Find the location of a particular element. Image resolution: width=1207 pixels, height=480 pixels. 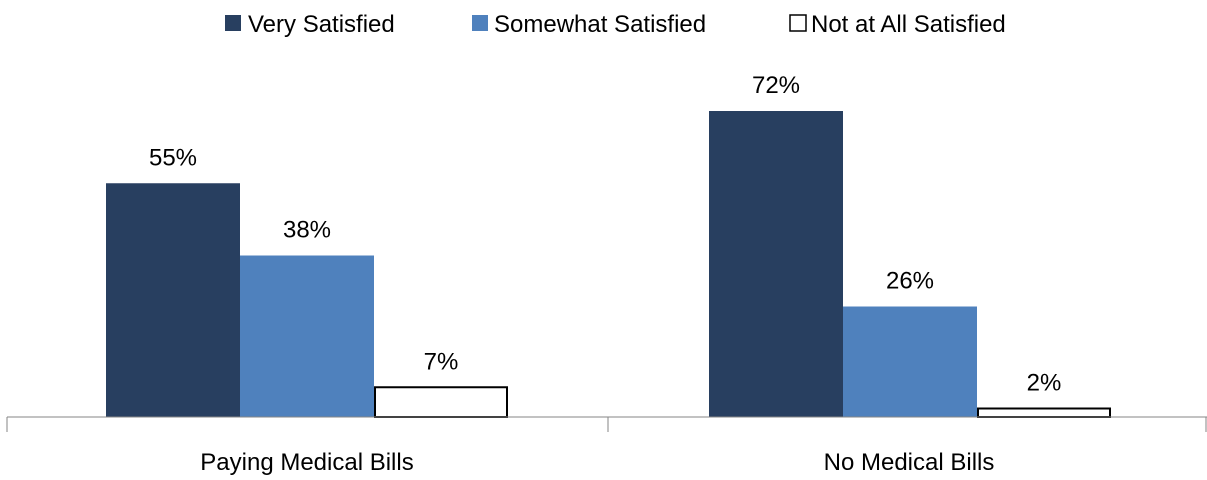

legend-item-very-satisfied: Very Satisfied is located at coordinates (310, 24).